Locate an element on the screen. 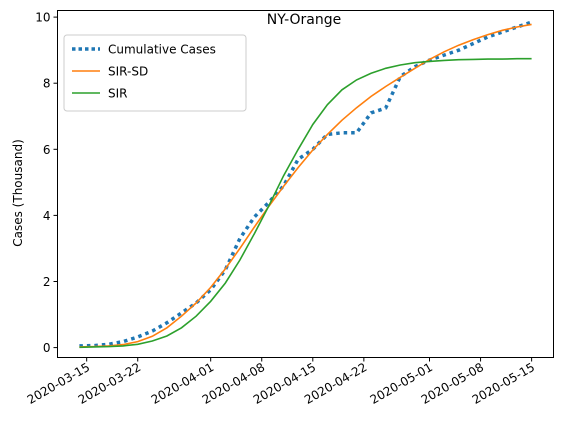 The image size is (562, 430). chart-title: NY-Orange is located at coordinates (304, 20).